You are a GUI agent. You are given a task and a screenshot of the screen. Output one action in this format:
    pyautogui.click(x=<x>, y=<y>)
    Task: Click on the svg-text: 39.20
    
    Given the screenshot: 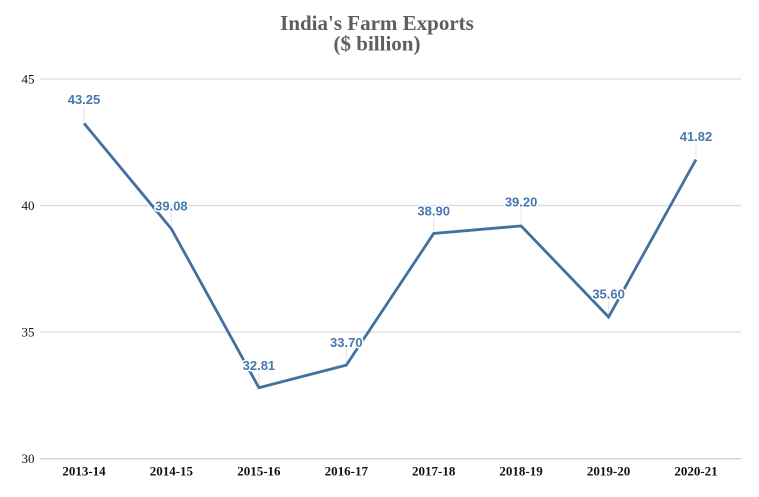 What is the action you would take?
    pyautogui.click(x=521, y=202)
    